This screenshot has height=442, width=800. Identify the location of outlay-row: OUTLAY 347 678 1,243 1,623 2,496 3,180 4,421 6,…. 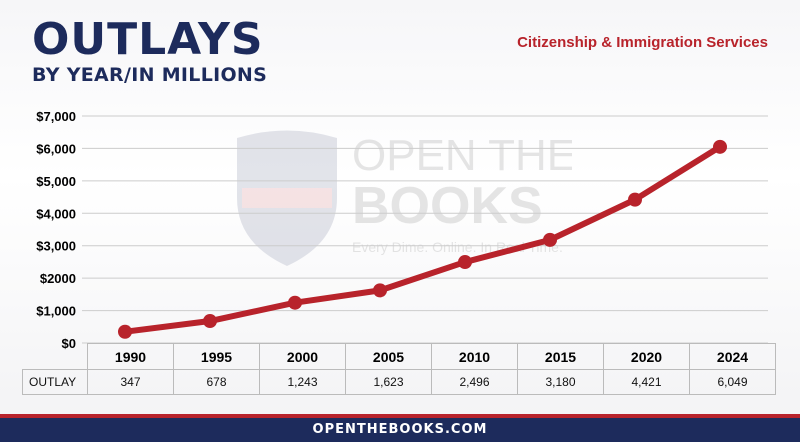
(399, 382).